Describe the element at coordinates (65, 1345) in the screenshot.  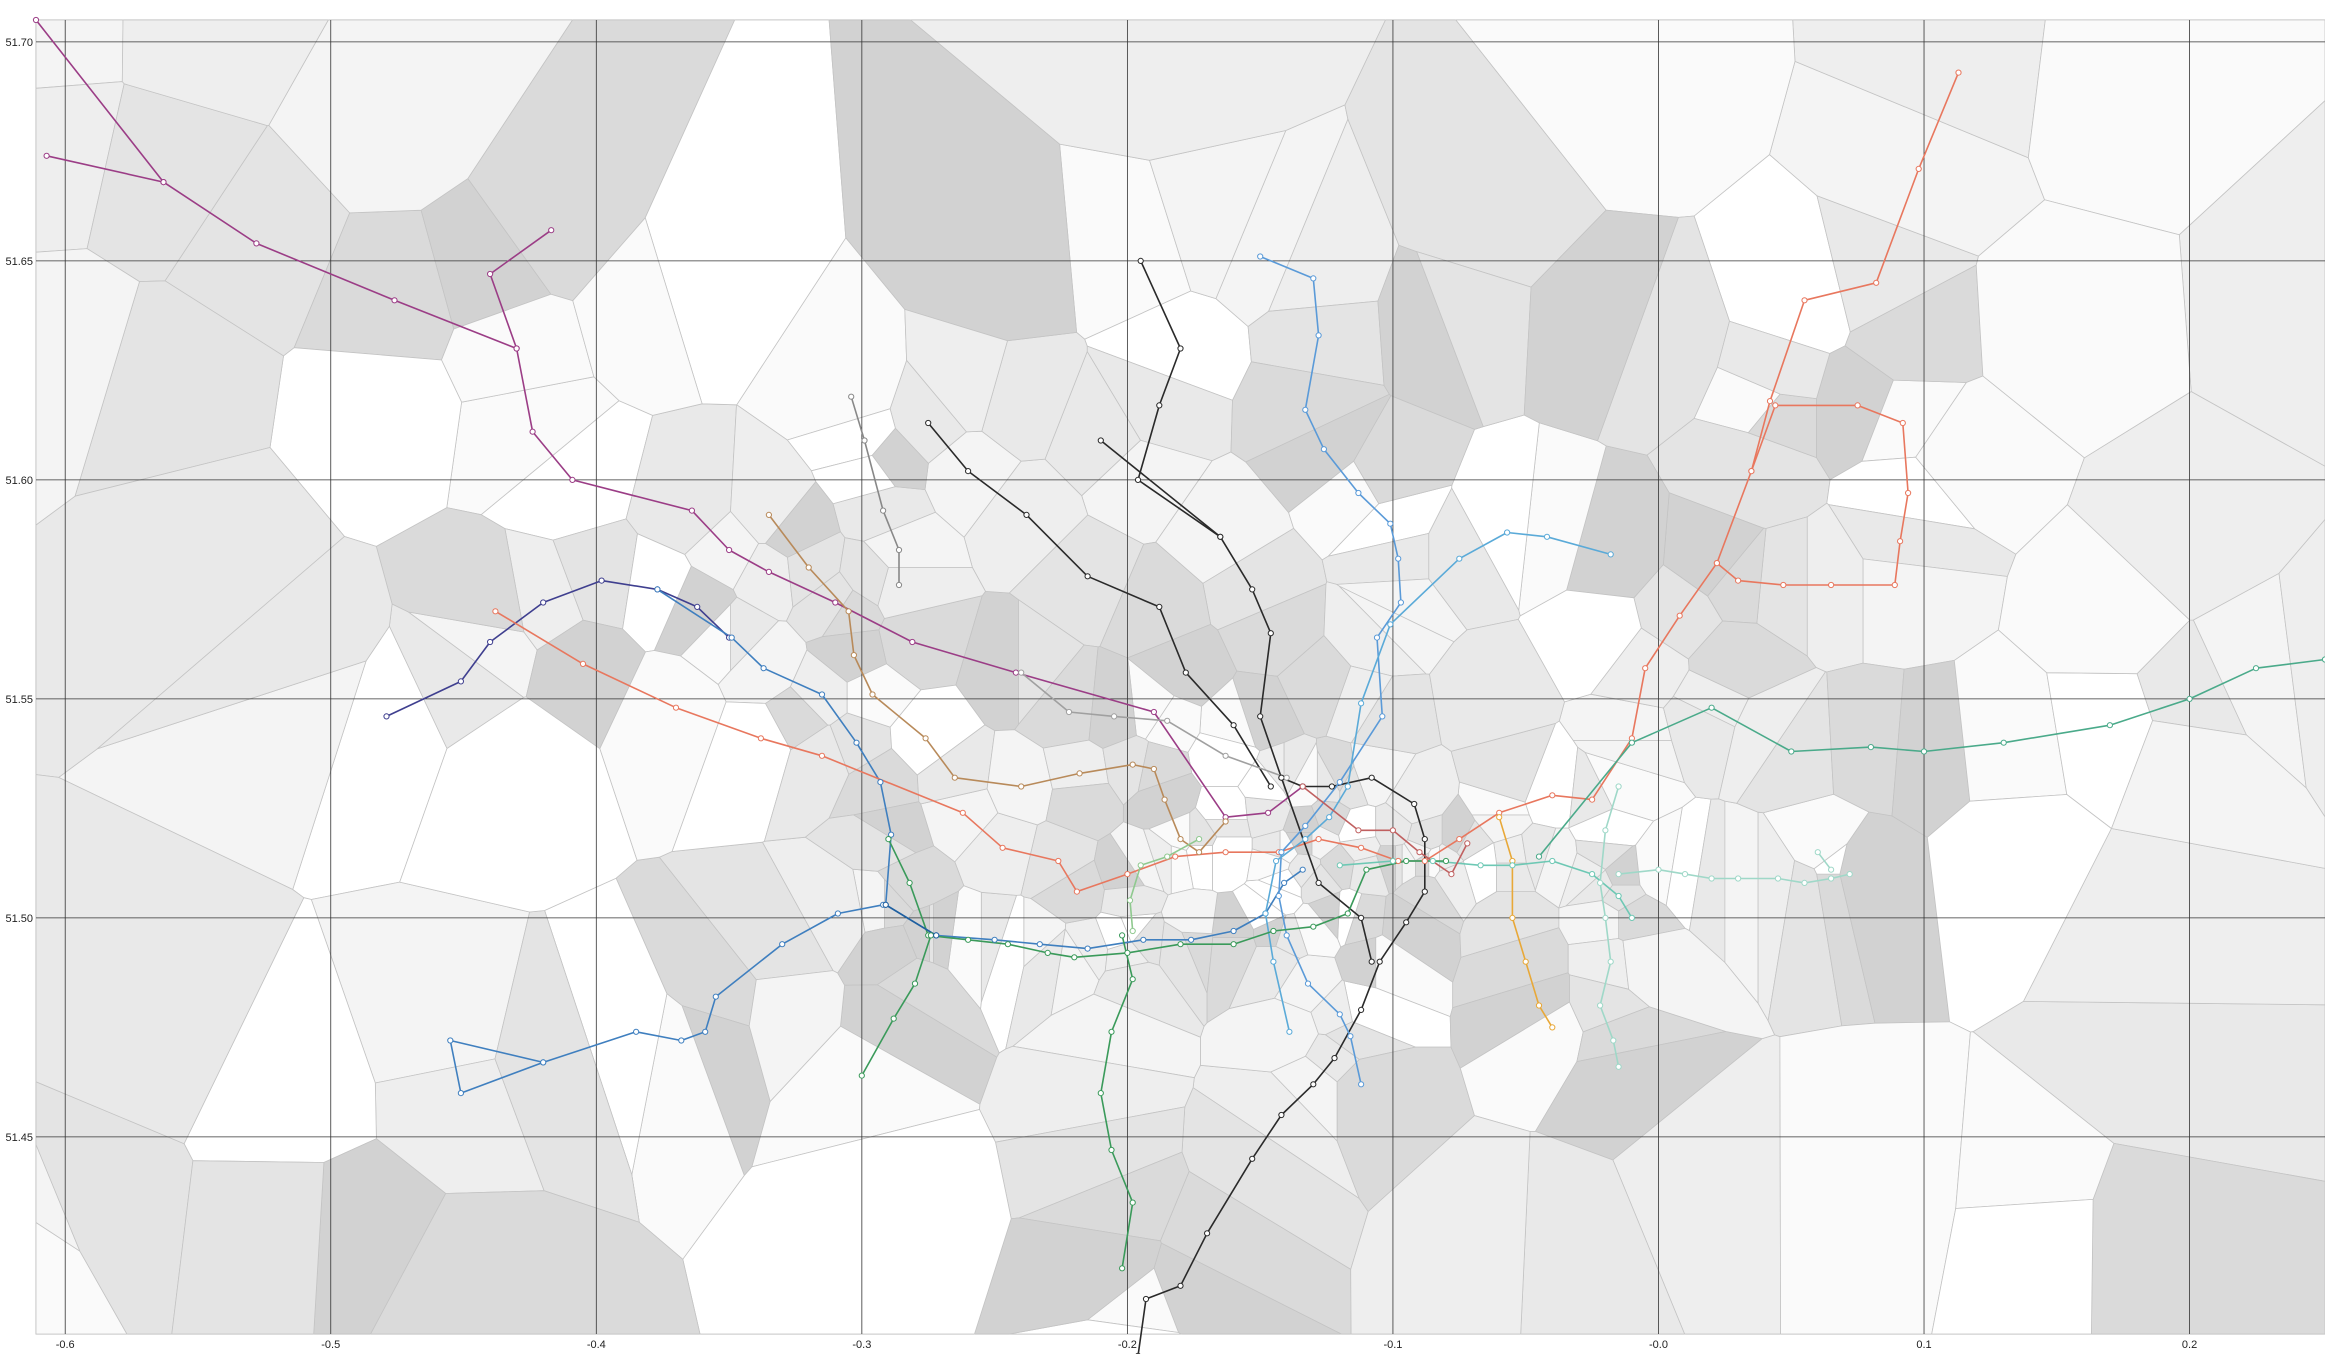
I see `x-tick-label: -0.6` at that location.